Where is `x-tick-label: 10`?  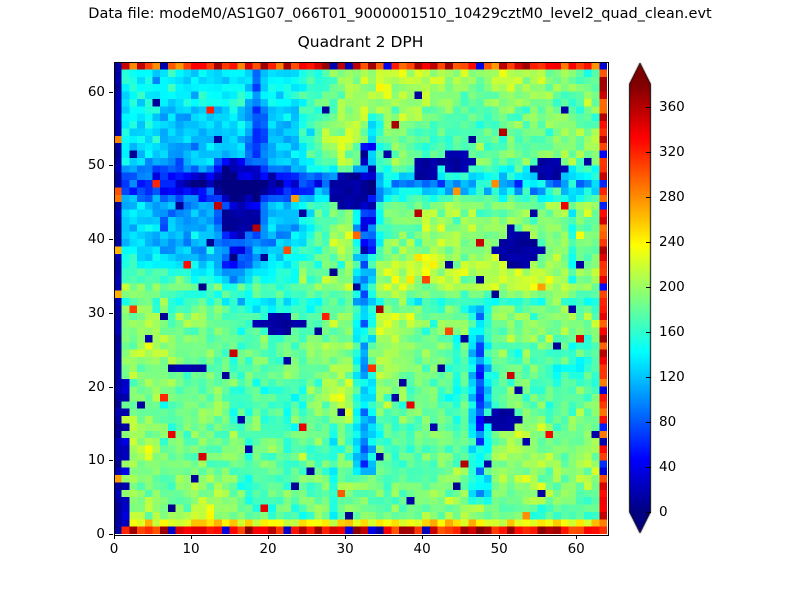
x-tick-label: 10 is located at coordinates (191, 549).